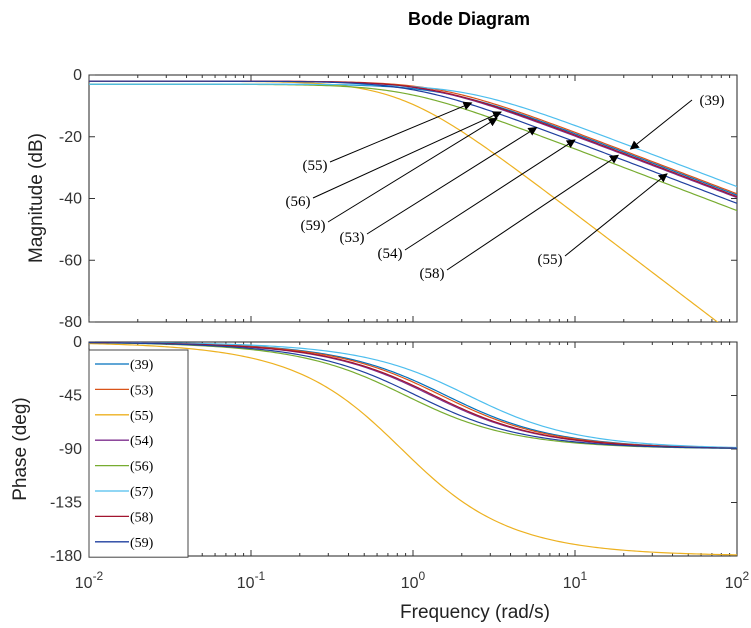  What do you see at coordinates (352, 238) in the screenshot?
I see `annotation-label: (53)` at bounding box center [352, 238].